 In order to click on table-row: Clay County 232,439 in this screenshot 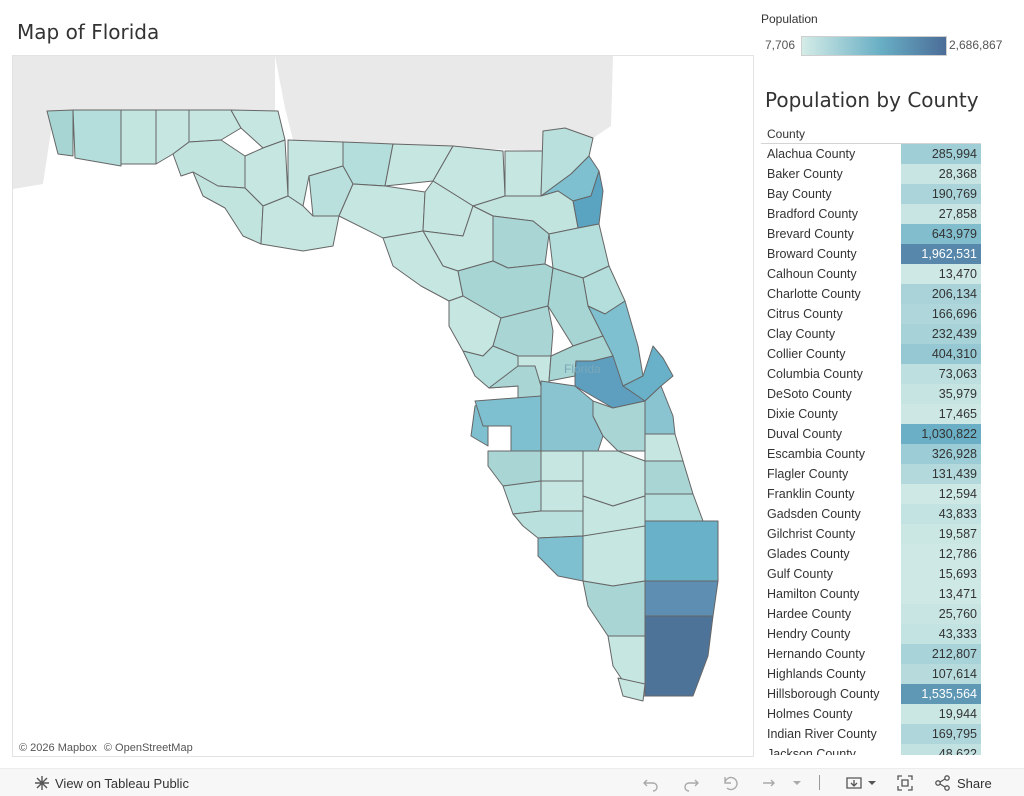, I will do `click(871, 334)`.